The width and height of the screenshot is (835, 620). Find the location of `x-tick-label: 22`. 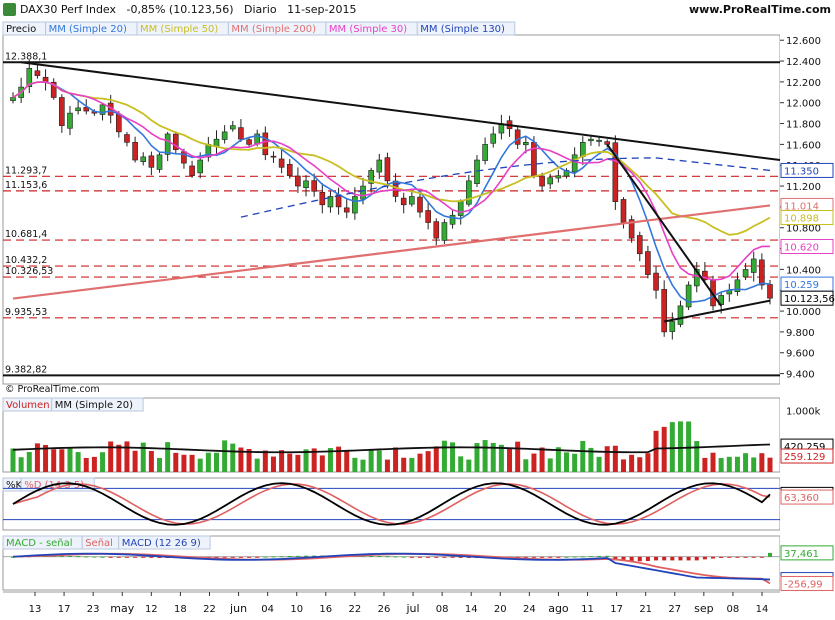

x-tick-label: 22 is located at coordinates (209, 609).